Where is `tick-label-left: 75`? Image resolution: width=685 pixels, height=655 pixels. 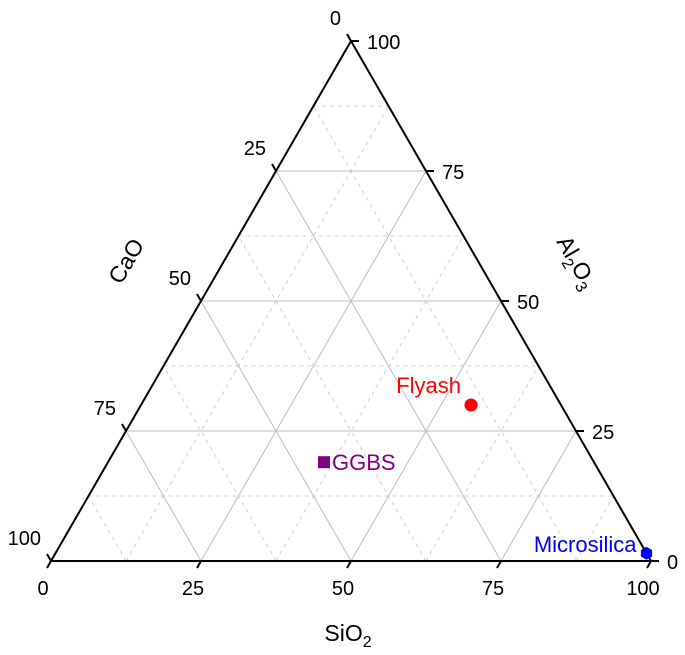
tick-label-left: 75 is located at coordinates (105, 409).